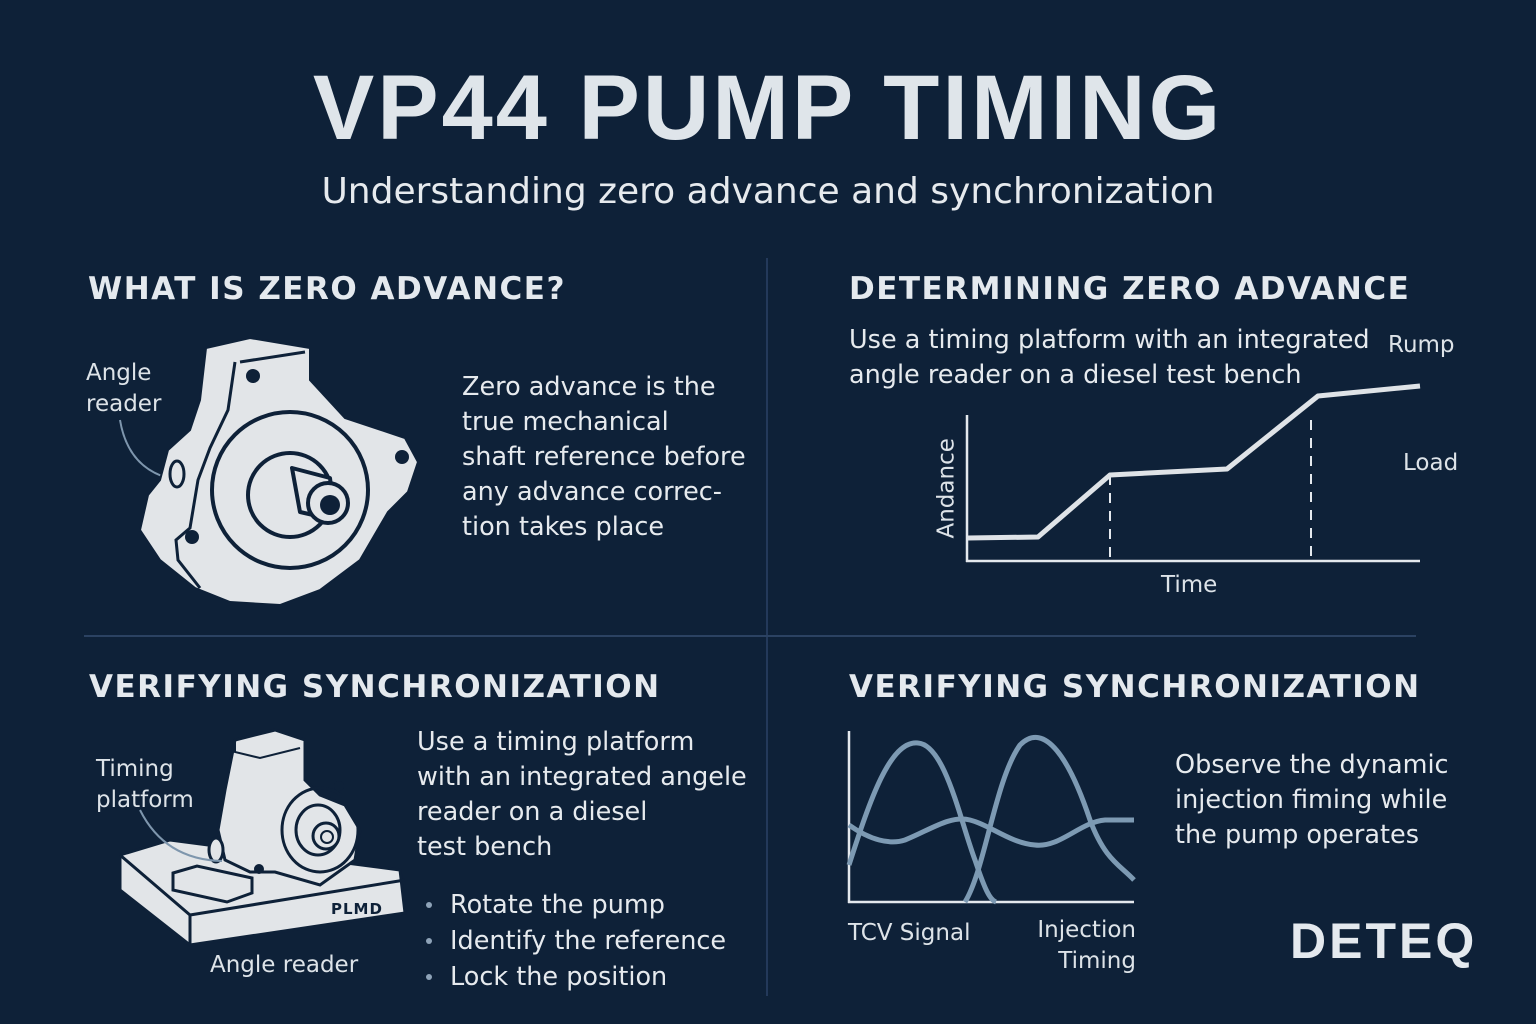  What do you see at coordinates (1086, 945) in the screenshot?
I see `legend-injection-timing: Injection Timing` at bounding box center [1086, 945].